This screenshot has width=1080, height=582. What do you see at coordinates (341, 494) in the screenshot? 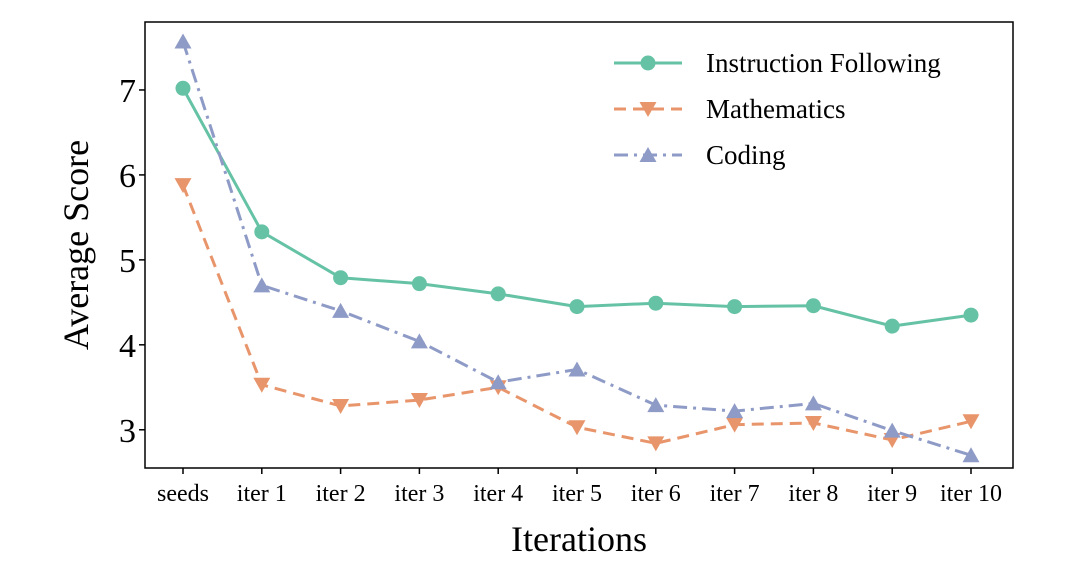
I see `x-tick-label: iter 2` at bounding box center [341, 494].